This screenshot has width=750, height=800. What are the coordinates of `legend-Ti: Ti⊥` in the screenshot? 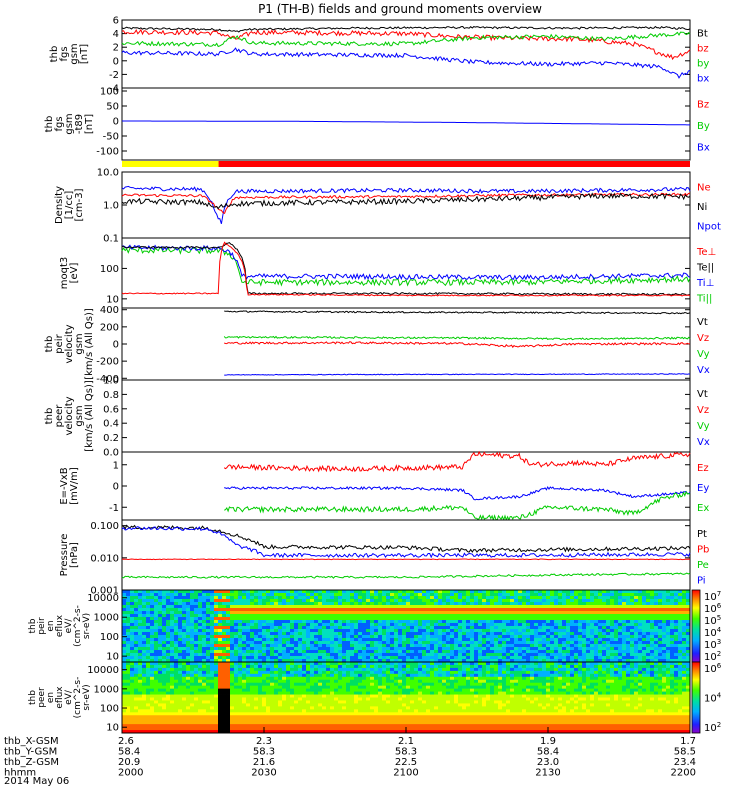 It's located at (705, 283).